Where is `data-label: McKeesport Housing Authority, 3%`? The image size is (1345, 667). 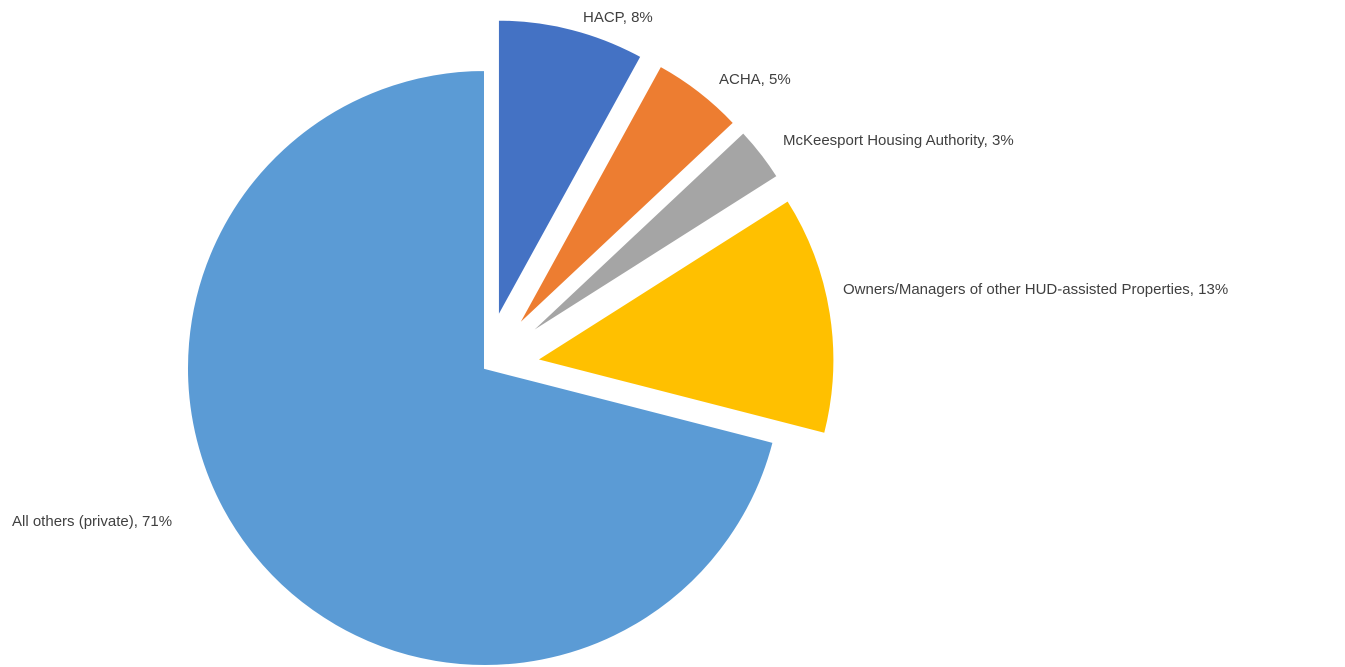
data-label: McKeesport Housing Authority, 3% is located at coordinates (898, 140).